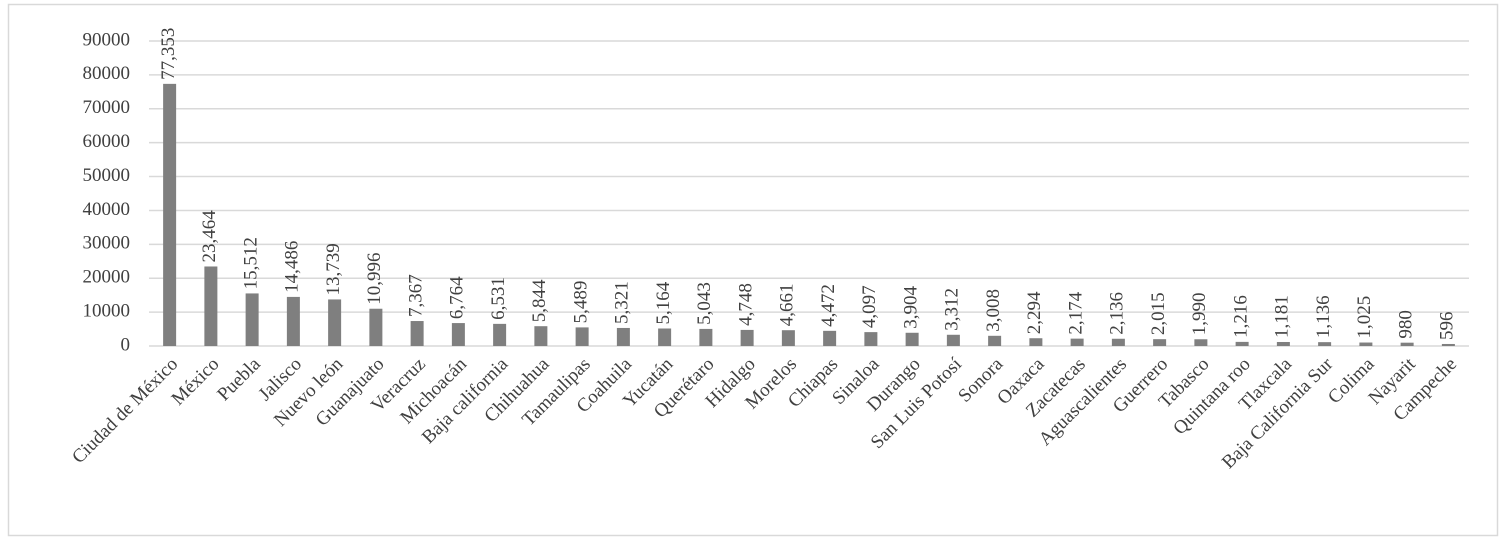 This screenshot has height=542, width=1507. I want to click on value-label: 5,043, so click(704, 303).